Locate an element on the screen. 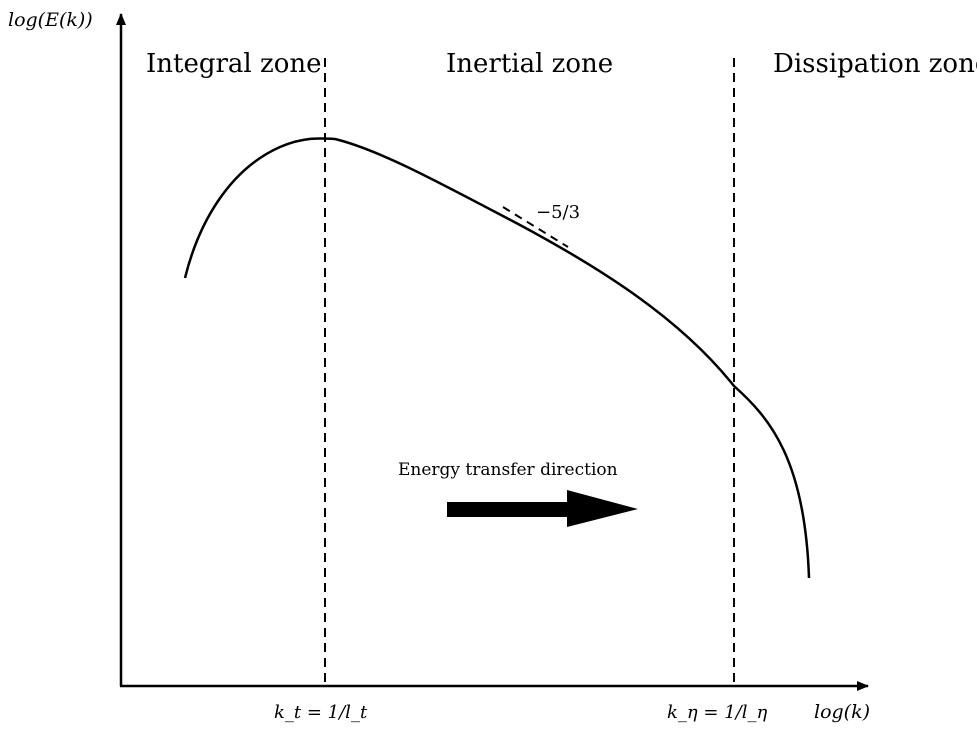  k-t-label: k_t = 1/l_t is located at coordinates (321, 712).